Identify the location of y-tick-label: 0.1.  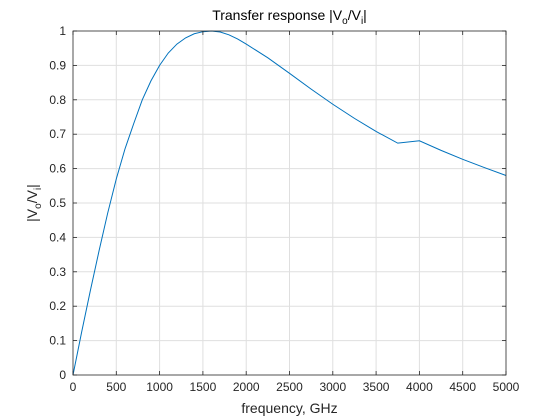
(57, 341).